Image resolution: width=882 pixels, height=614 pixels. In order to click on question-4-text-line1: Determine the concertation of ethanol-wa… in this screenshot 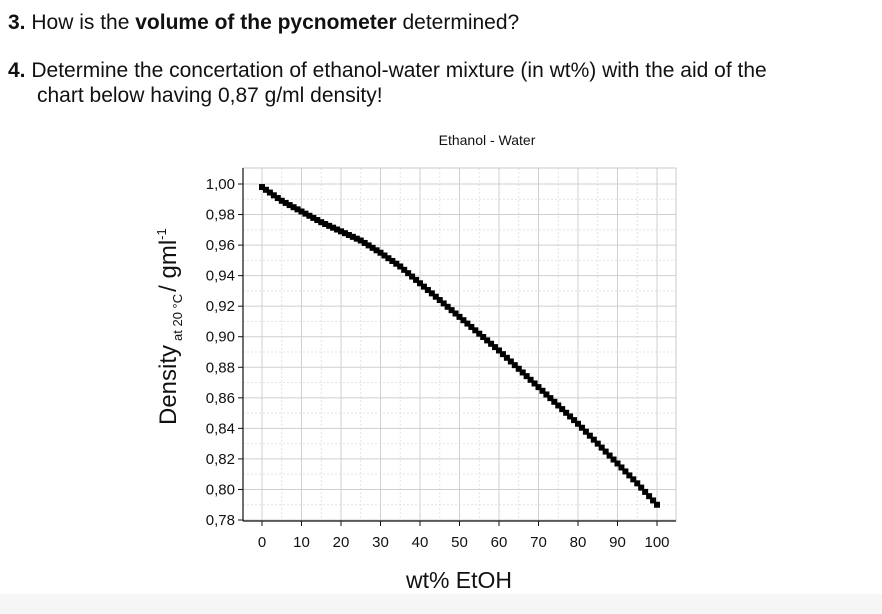, I will do `click(399, 70)`.